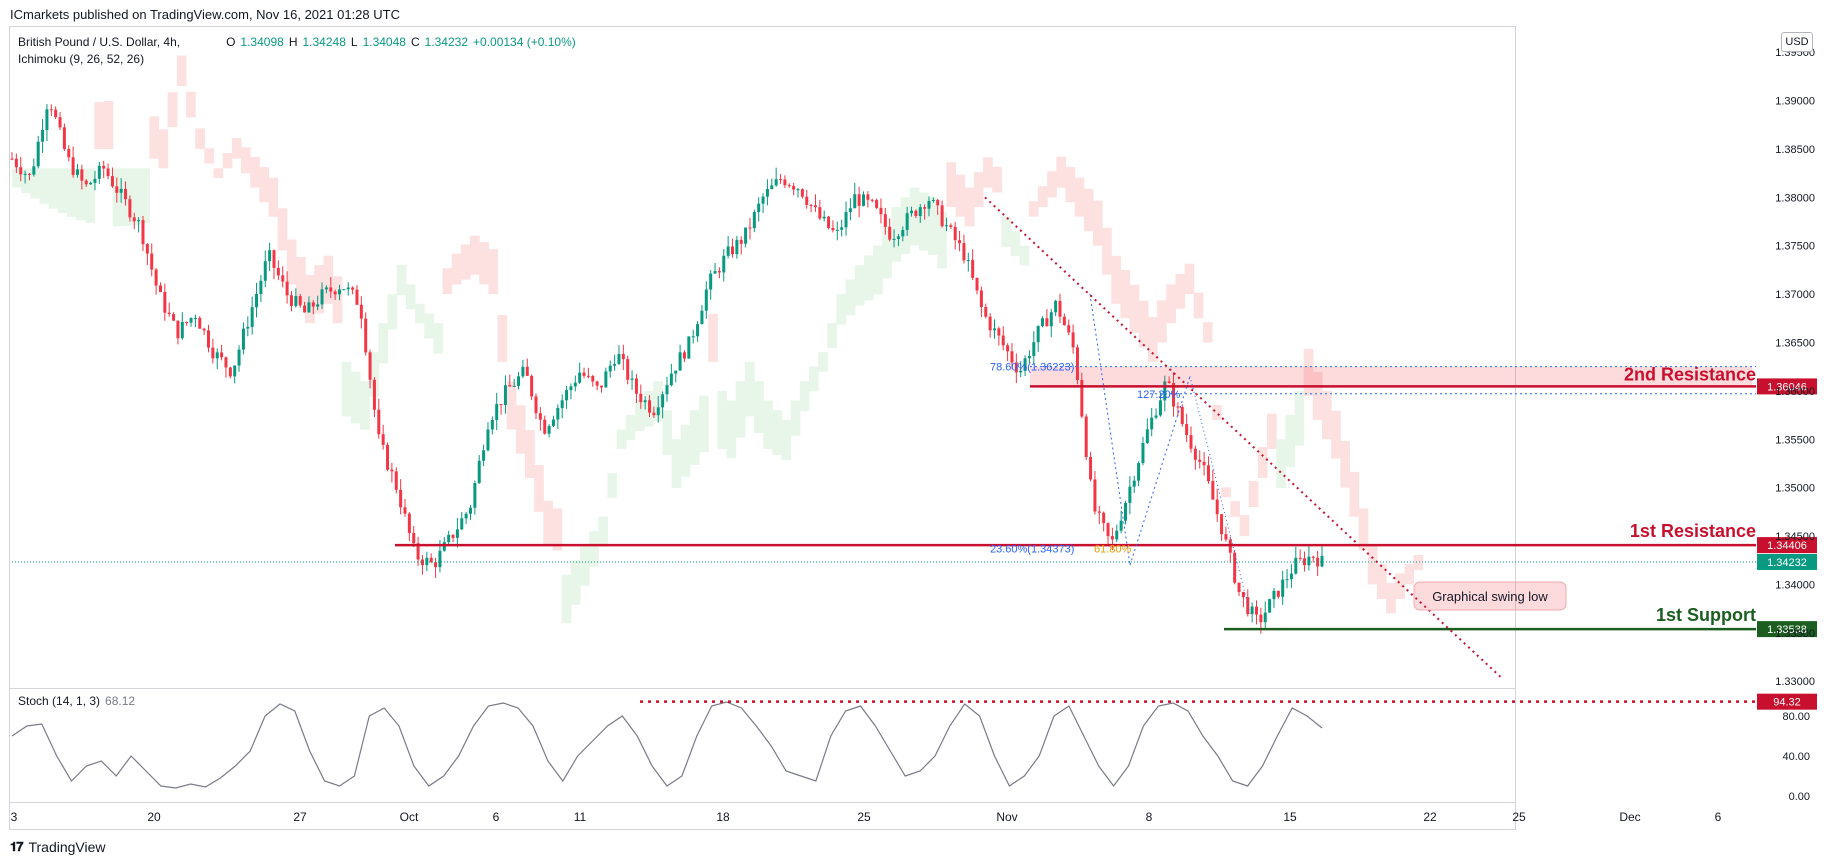 The image size is (1834, 866). What do you see at coordinates (524, 42) in the screenshot?
I see `change-value: +0.00134 (+0.10%)` at bounding box center [524, 42].